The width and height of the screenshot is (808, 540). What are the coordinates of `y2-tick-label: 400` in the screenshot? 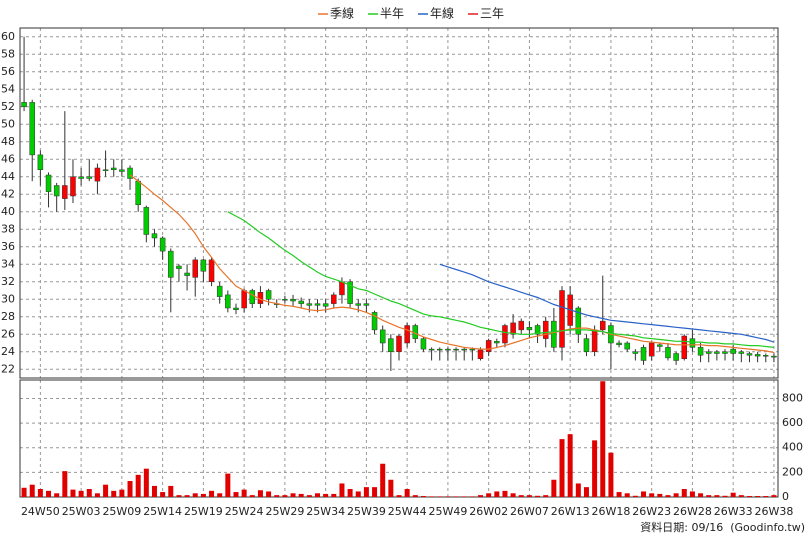 It's located at (792, 447).